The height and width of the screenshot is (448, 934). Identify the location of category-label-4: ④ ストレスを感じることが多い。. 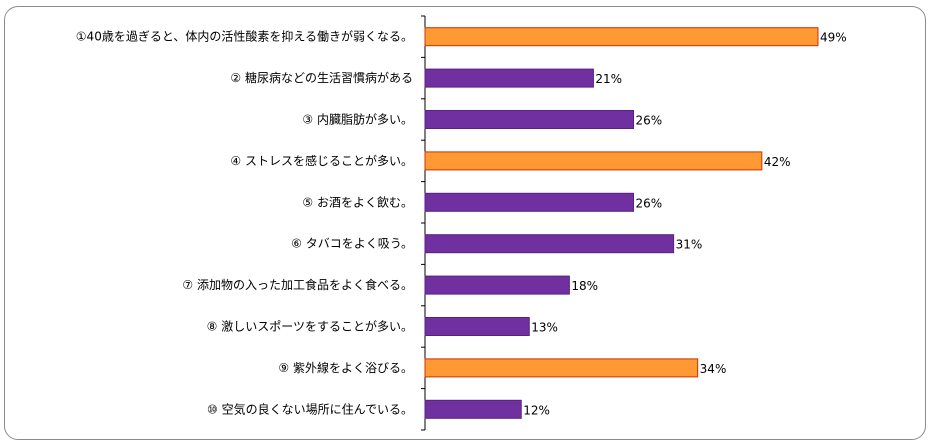
(321, 160).